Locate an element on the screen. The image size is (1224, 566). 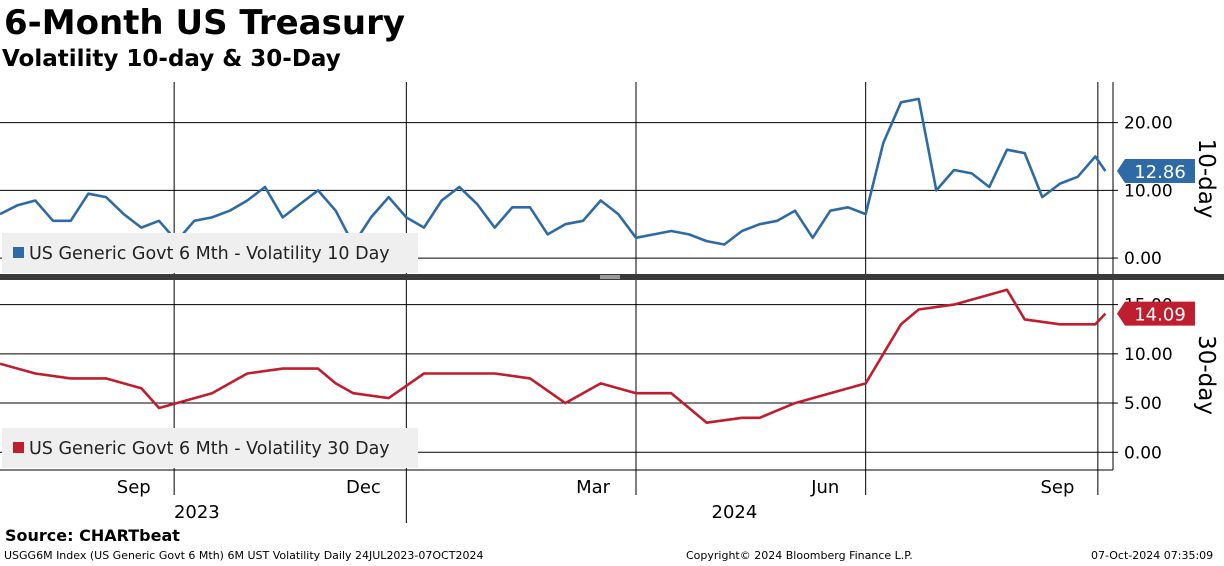
x-month-label-3: Jun is located at coordinates (824, 487).